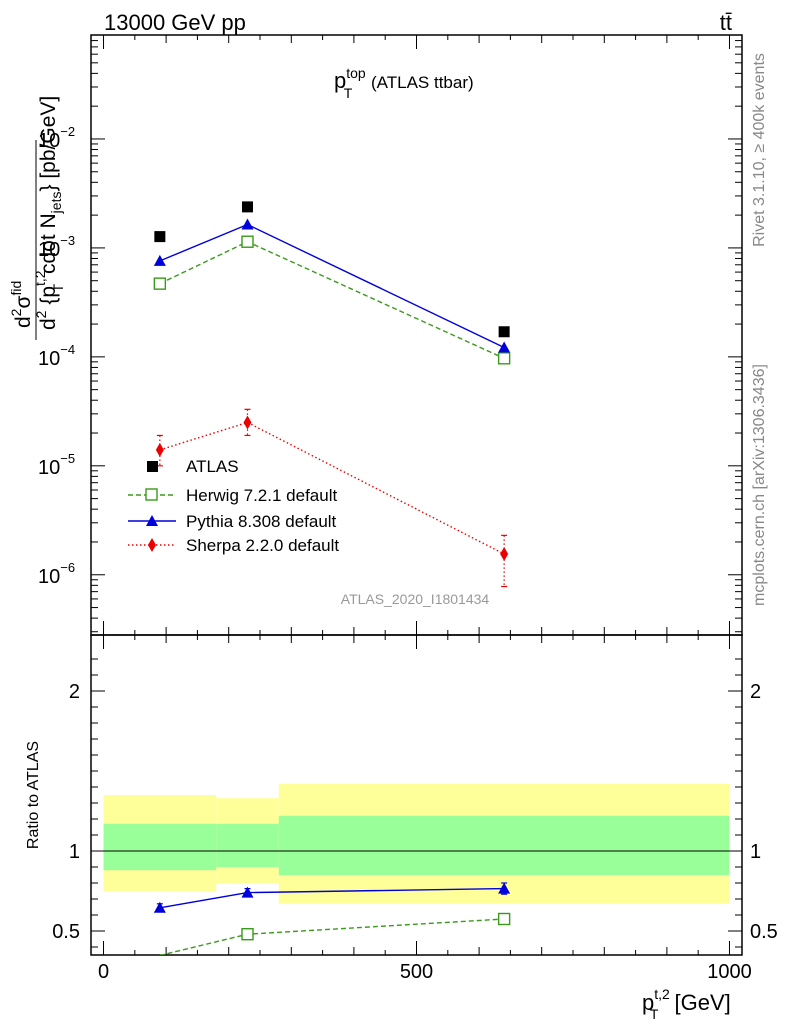 The image size is (786, 1024). Describe the element at coordinates (212, 466) in the screenshot. I see `svg-text: ATLAS` at that location.